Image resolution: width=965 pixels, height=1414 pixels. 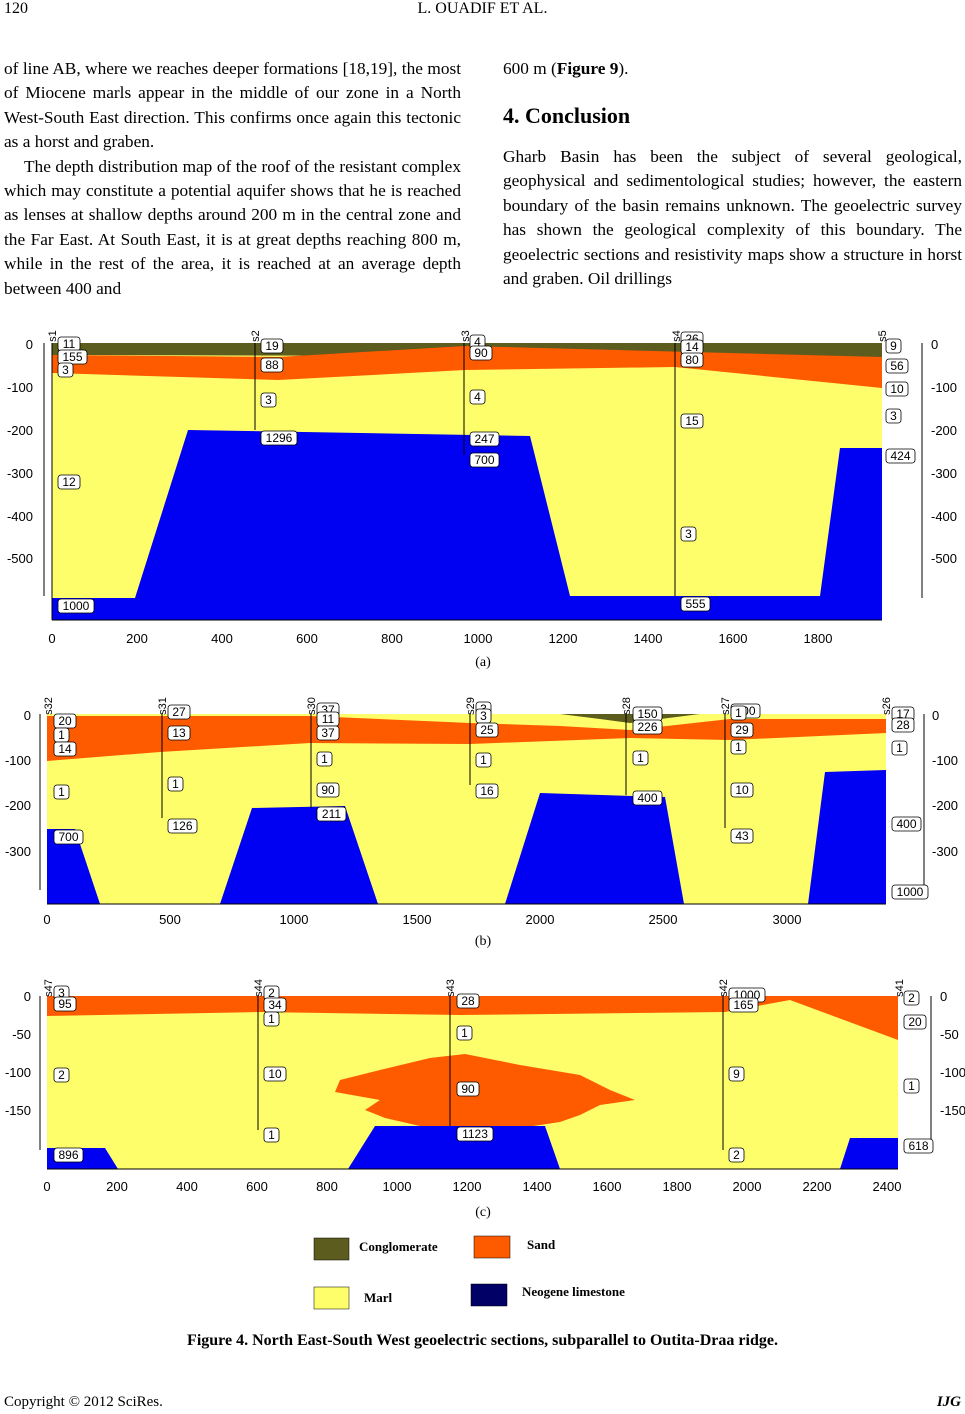 I want to click on station-label: s28, so click(x=627, y=706).